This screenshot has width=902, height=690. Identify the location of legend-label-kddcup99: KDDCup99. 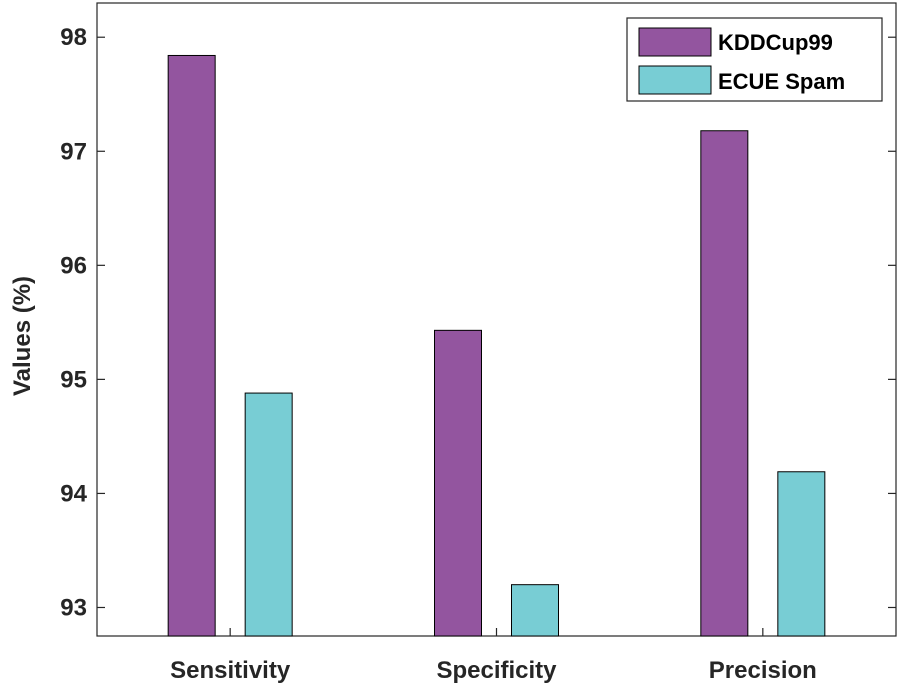
(775, 42).